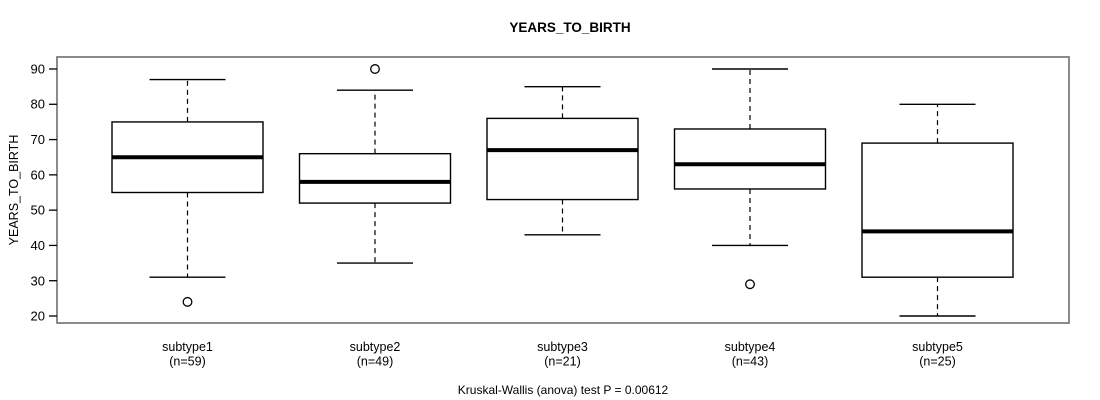  I want to click on statistical-test-annotation: Kruskal-Wallis (anova) test P = 0.00612, so click(563, 390).